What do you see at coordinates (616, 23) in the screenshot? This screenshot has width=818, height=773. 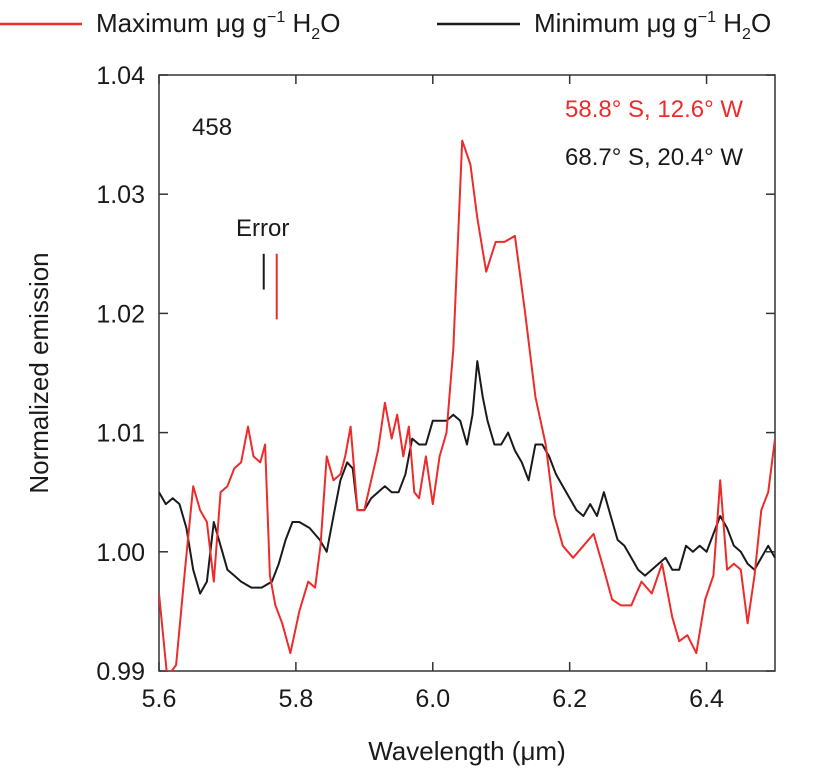 I see `legend-minimum-text: Minimum μg g` at bounding box center [616, 23].